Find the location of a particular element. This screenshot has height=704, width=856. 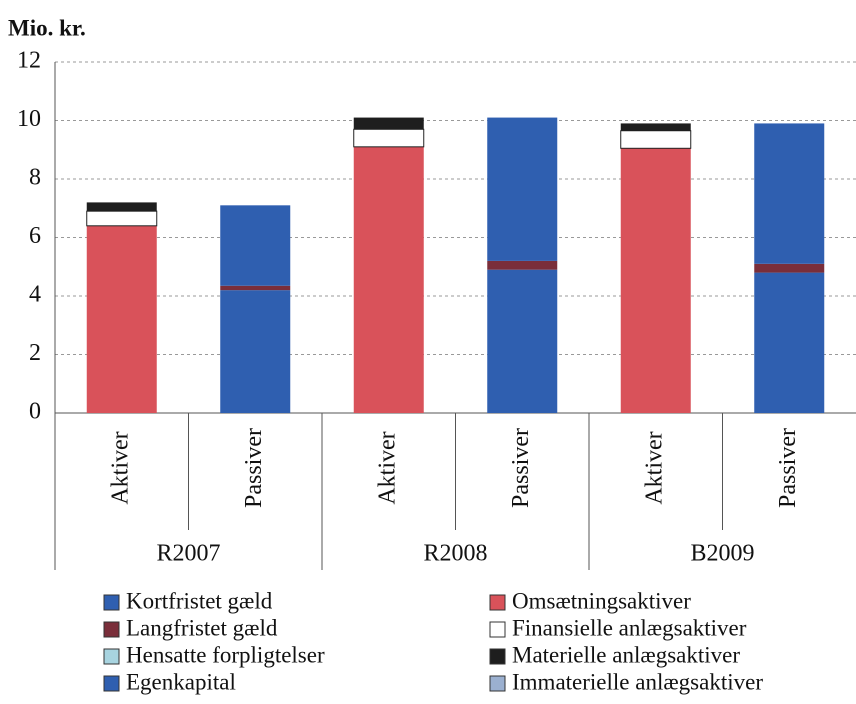

legend-label: Langfristet gæld is located at coordinates (202, 627).